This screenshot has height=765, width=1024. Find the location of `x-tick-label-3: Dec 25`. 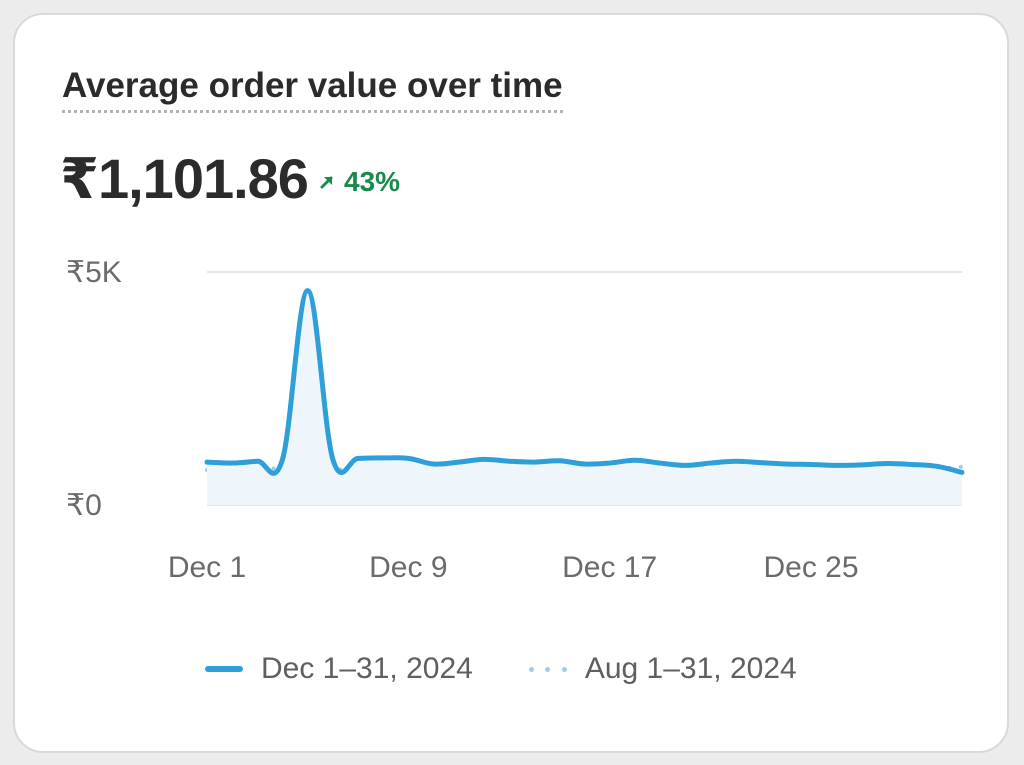

x-tick-label-3: Dec 25 is located at coordinates (810, 567).